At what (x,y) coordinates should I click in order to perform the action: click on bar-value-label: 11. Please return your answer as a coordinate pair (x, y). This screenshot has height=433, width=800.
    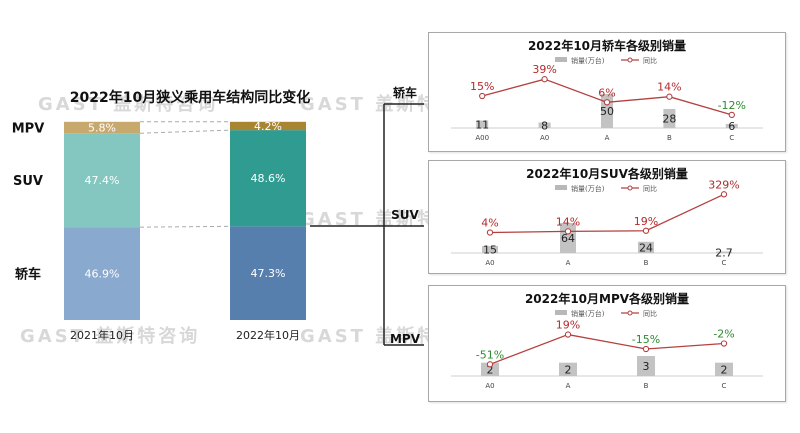
    Looking at the image, I should click on (482, 124).